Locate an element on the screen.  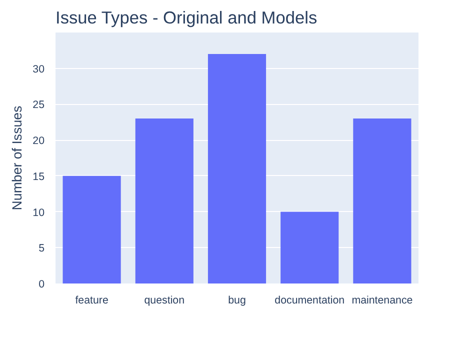
x-tick-label: question is located at coordinates (164, 300).